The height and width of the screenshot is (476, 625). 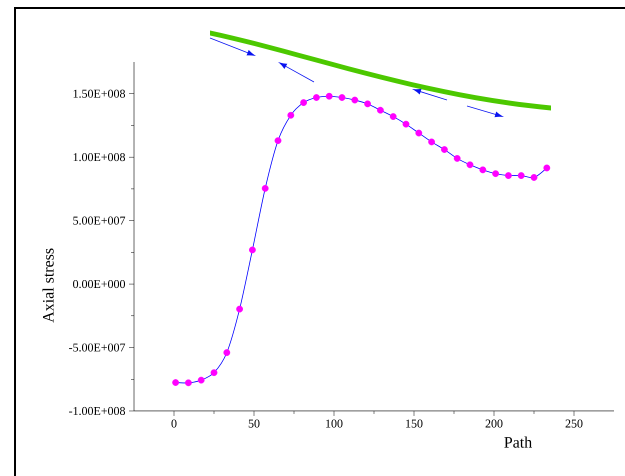 What do you see at coordinates (518, 442) in the screenshot?
I see `x-axis-title: Path` at bounding box center [518, 442].